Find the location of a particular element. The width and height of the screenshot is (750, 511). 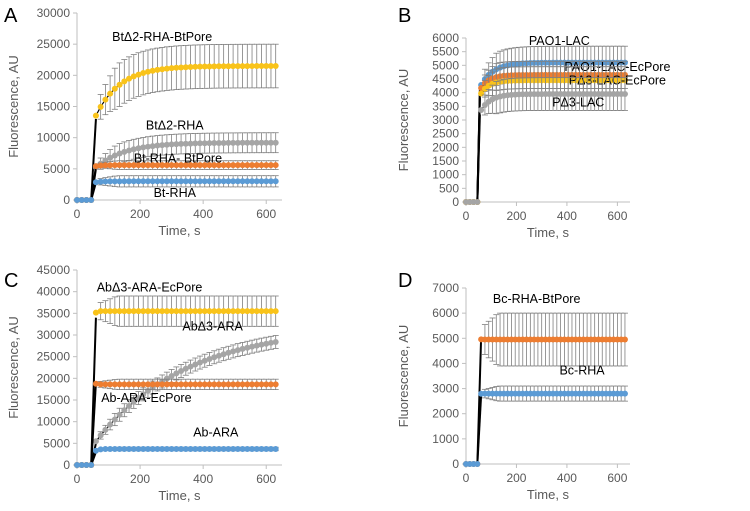

series-label: AbΔ3-ARA-EcPore is located at coordinates (150, 288).